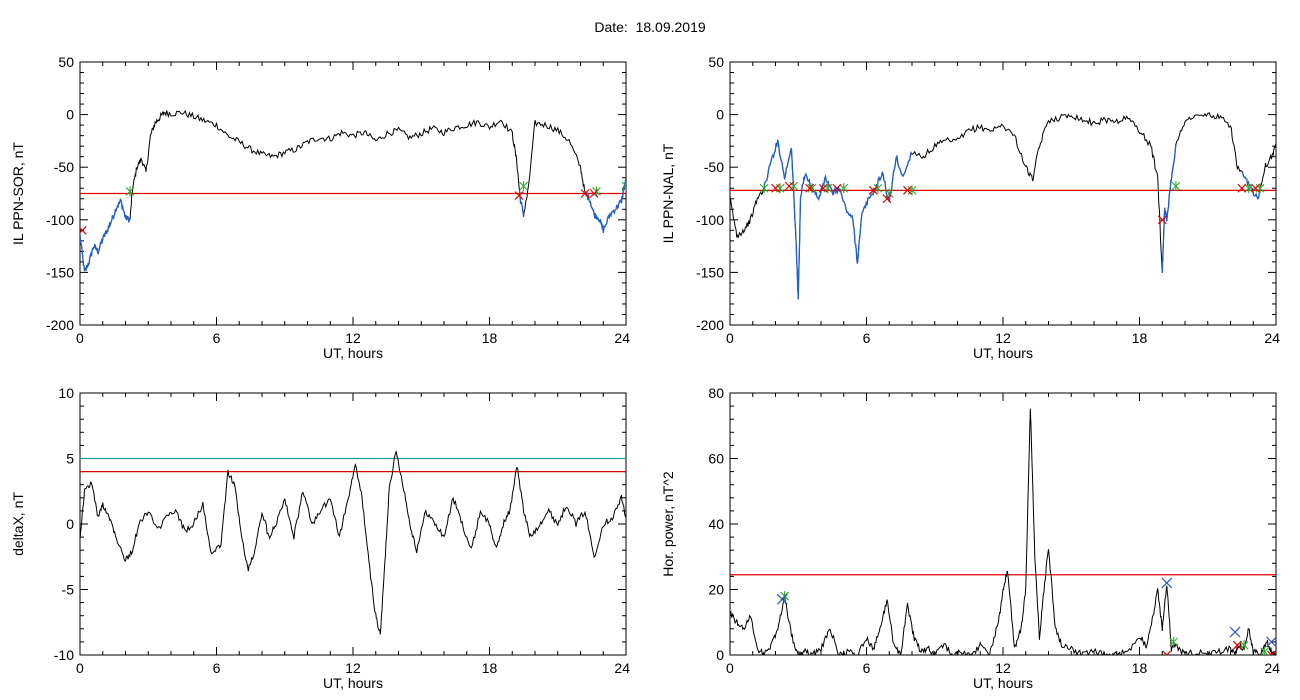 The height and width of the screenshot is (700, 1300). I want to click on y-tick-label: 5, so click(70, 459).